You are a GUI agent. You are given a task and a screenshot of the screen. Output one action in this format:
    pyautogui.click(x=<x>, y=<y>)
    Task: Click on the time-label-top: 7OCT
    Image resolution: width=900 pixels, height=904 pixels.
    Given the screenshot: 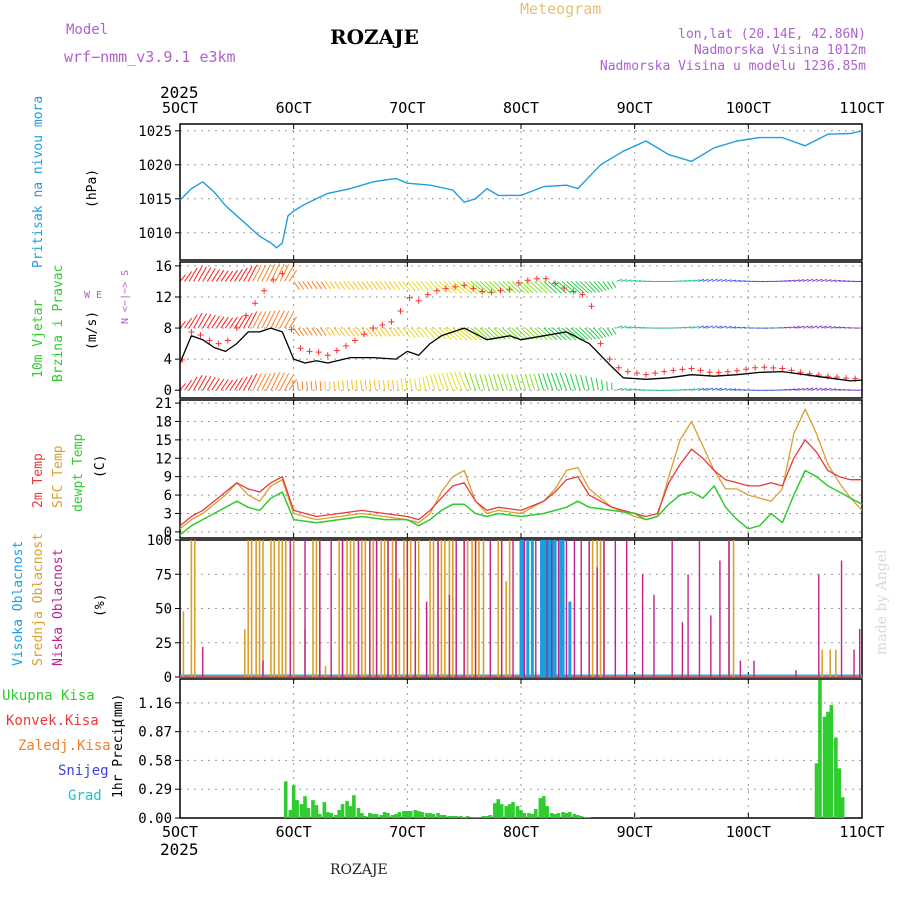 What is the action you would take?
    pyautogui.click(x=407, y=108)
    